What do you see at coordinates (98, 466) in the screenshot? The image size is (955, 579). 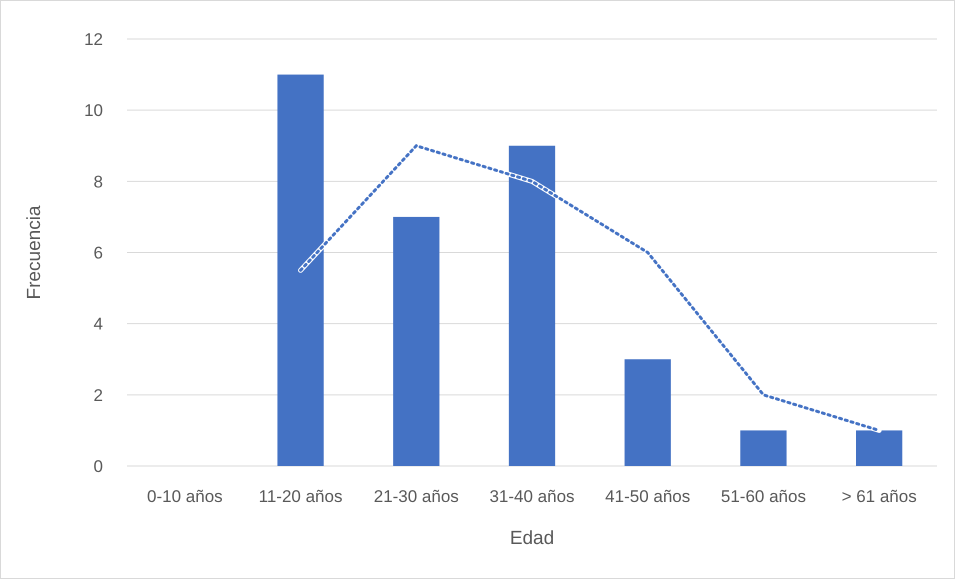 I see `y-tick-label: 0` at bounding box center [98, 466].